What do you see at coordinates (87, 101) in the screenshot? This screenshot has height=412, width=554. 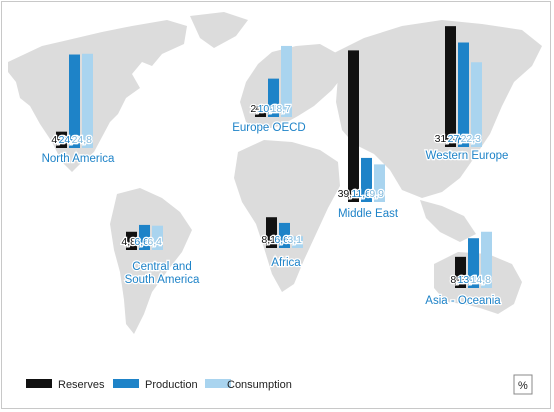 I see `bar-north-america-consumption` at bounding box center [87, 101].